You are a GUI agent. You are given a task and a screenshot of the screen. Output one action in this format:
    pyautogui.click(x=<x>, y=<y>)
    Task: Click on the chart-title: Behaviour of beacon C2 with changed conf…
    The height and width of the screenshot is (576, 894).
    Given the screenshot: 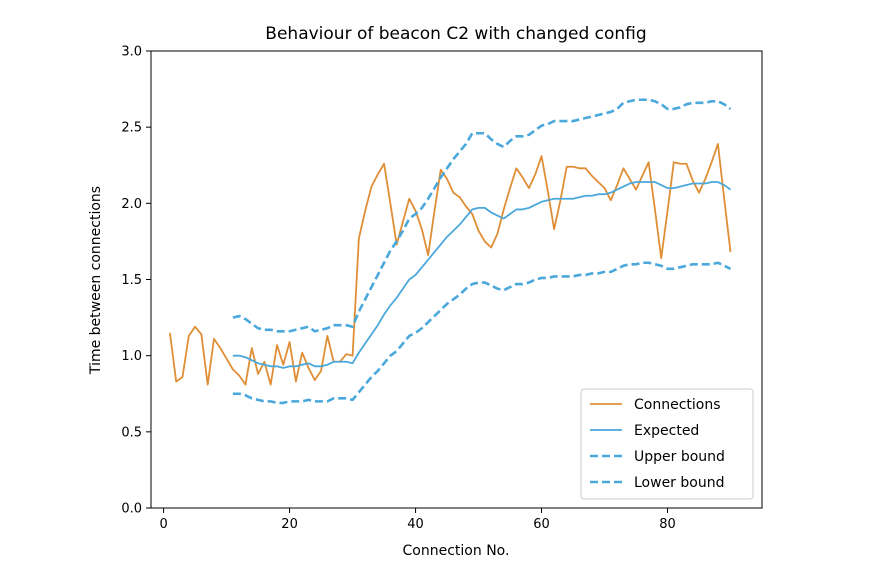 What is the action you would take?
    pyautogui.click(x=455, y=34)
    